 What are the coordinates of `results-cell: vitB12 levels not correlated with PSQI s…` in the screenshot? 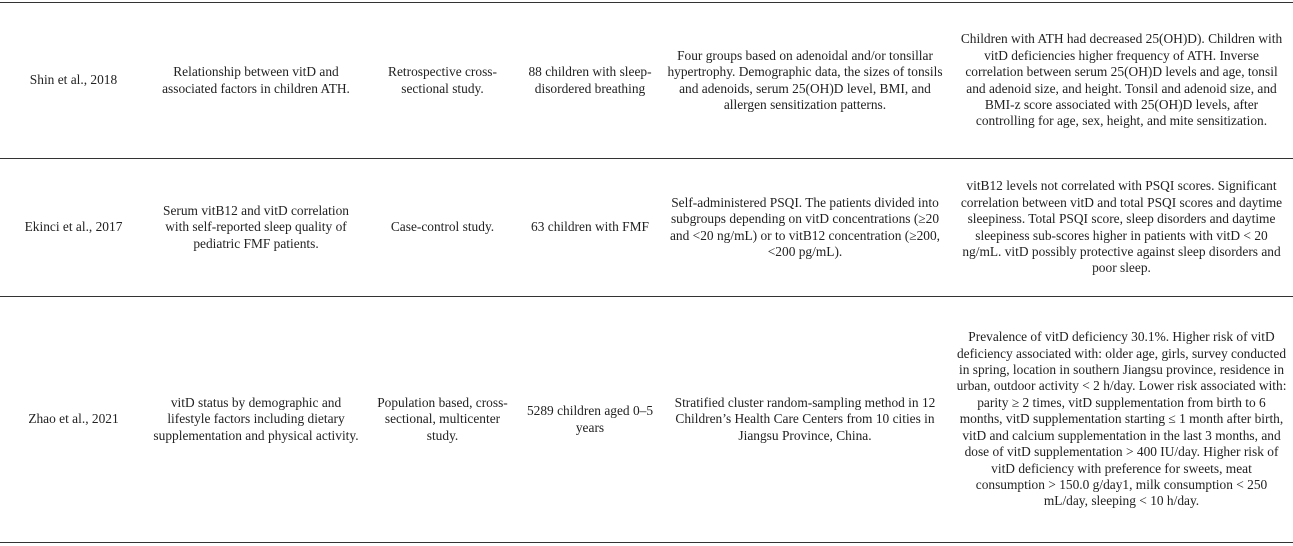 It's located at (1121, 227).